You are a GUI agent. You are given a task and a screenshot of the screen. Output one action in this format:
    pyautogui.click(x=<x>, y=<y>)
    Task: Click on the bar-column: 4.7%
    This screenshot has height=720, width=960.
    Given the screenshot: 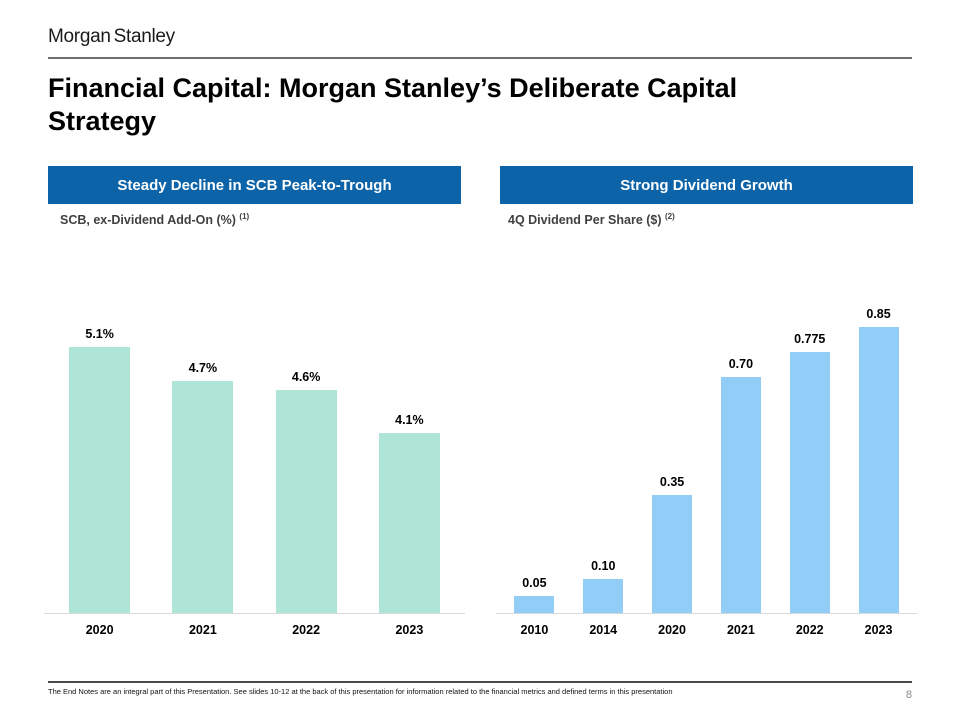 What is the action you would take?
    pyautogui.click(x=202, y=487)
    